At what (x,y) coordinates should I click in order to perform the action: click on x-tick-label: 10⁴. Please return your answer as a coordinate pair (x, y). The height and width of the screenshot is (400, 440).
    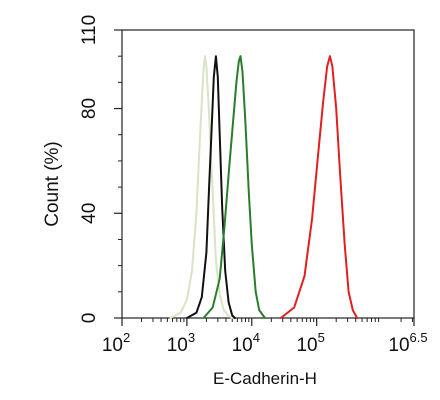
    Looking at the image, I should click on (246, 343).